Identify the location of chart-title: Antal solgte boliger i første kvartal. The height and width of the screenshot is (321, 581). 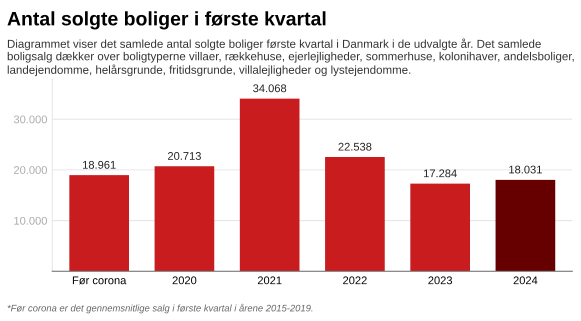
(166, 20).